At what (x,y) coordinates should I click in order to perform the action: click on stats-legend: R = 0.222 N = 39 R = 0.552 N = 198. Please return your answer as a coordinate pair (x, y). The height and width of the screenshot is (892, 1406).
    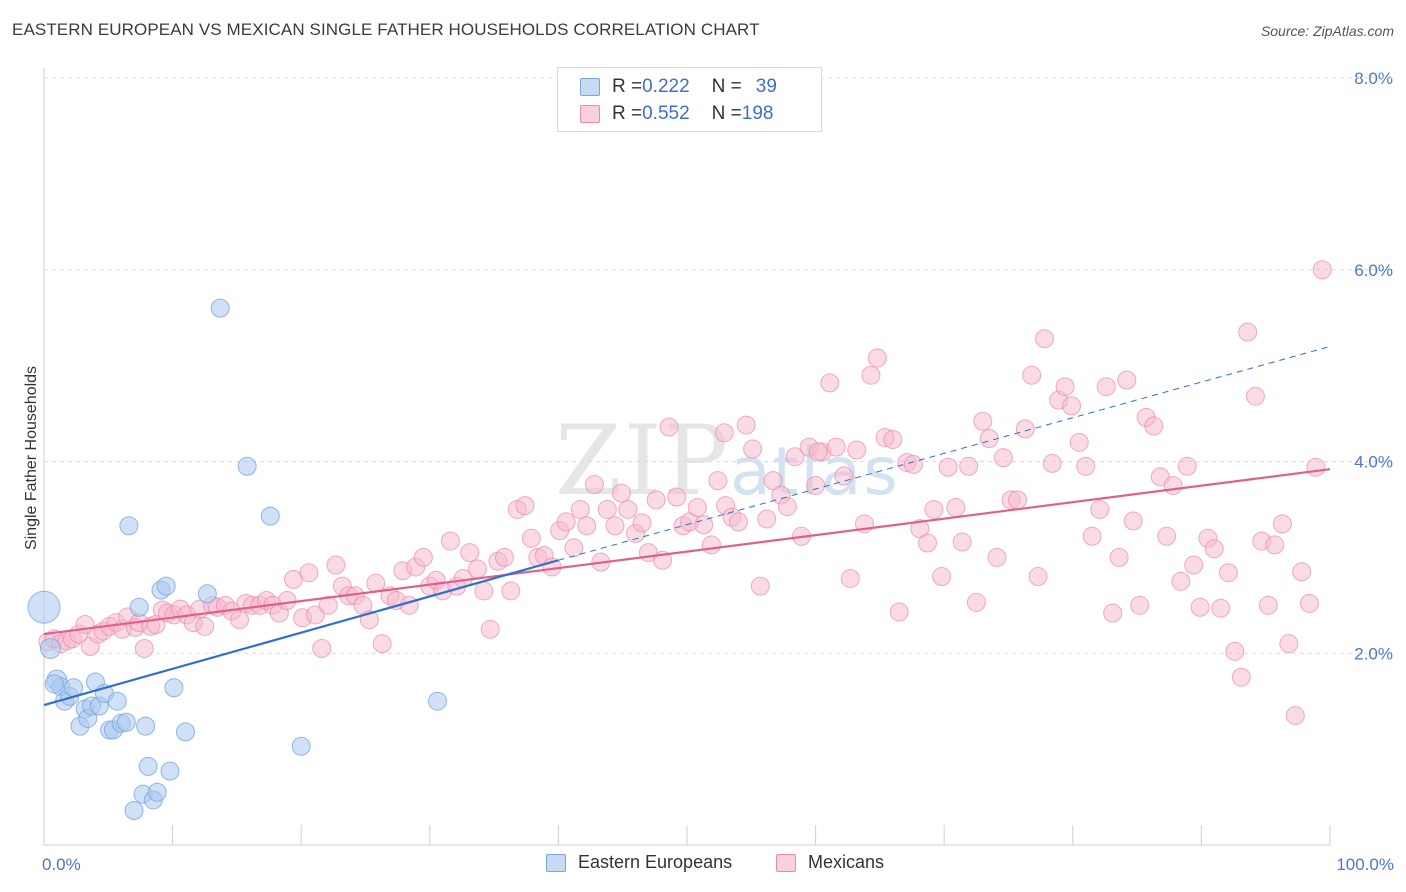
    Looking at the image, I should click on (689, 99).